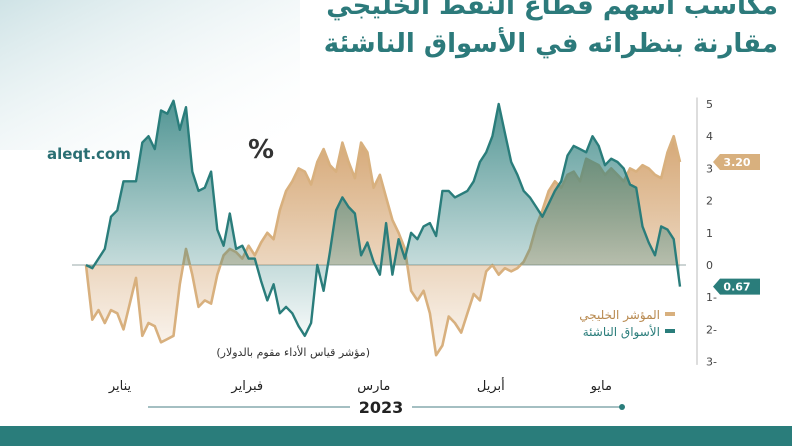  I want to click on y-tick-label: 3, so click(709, 168).